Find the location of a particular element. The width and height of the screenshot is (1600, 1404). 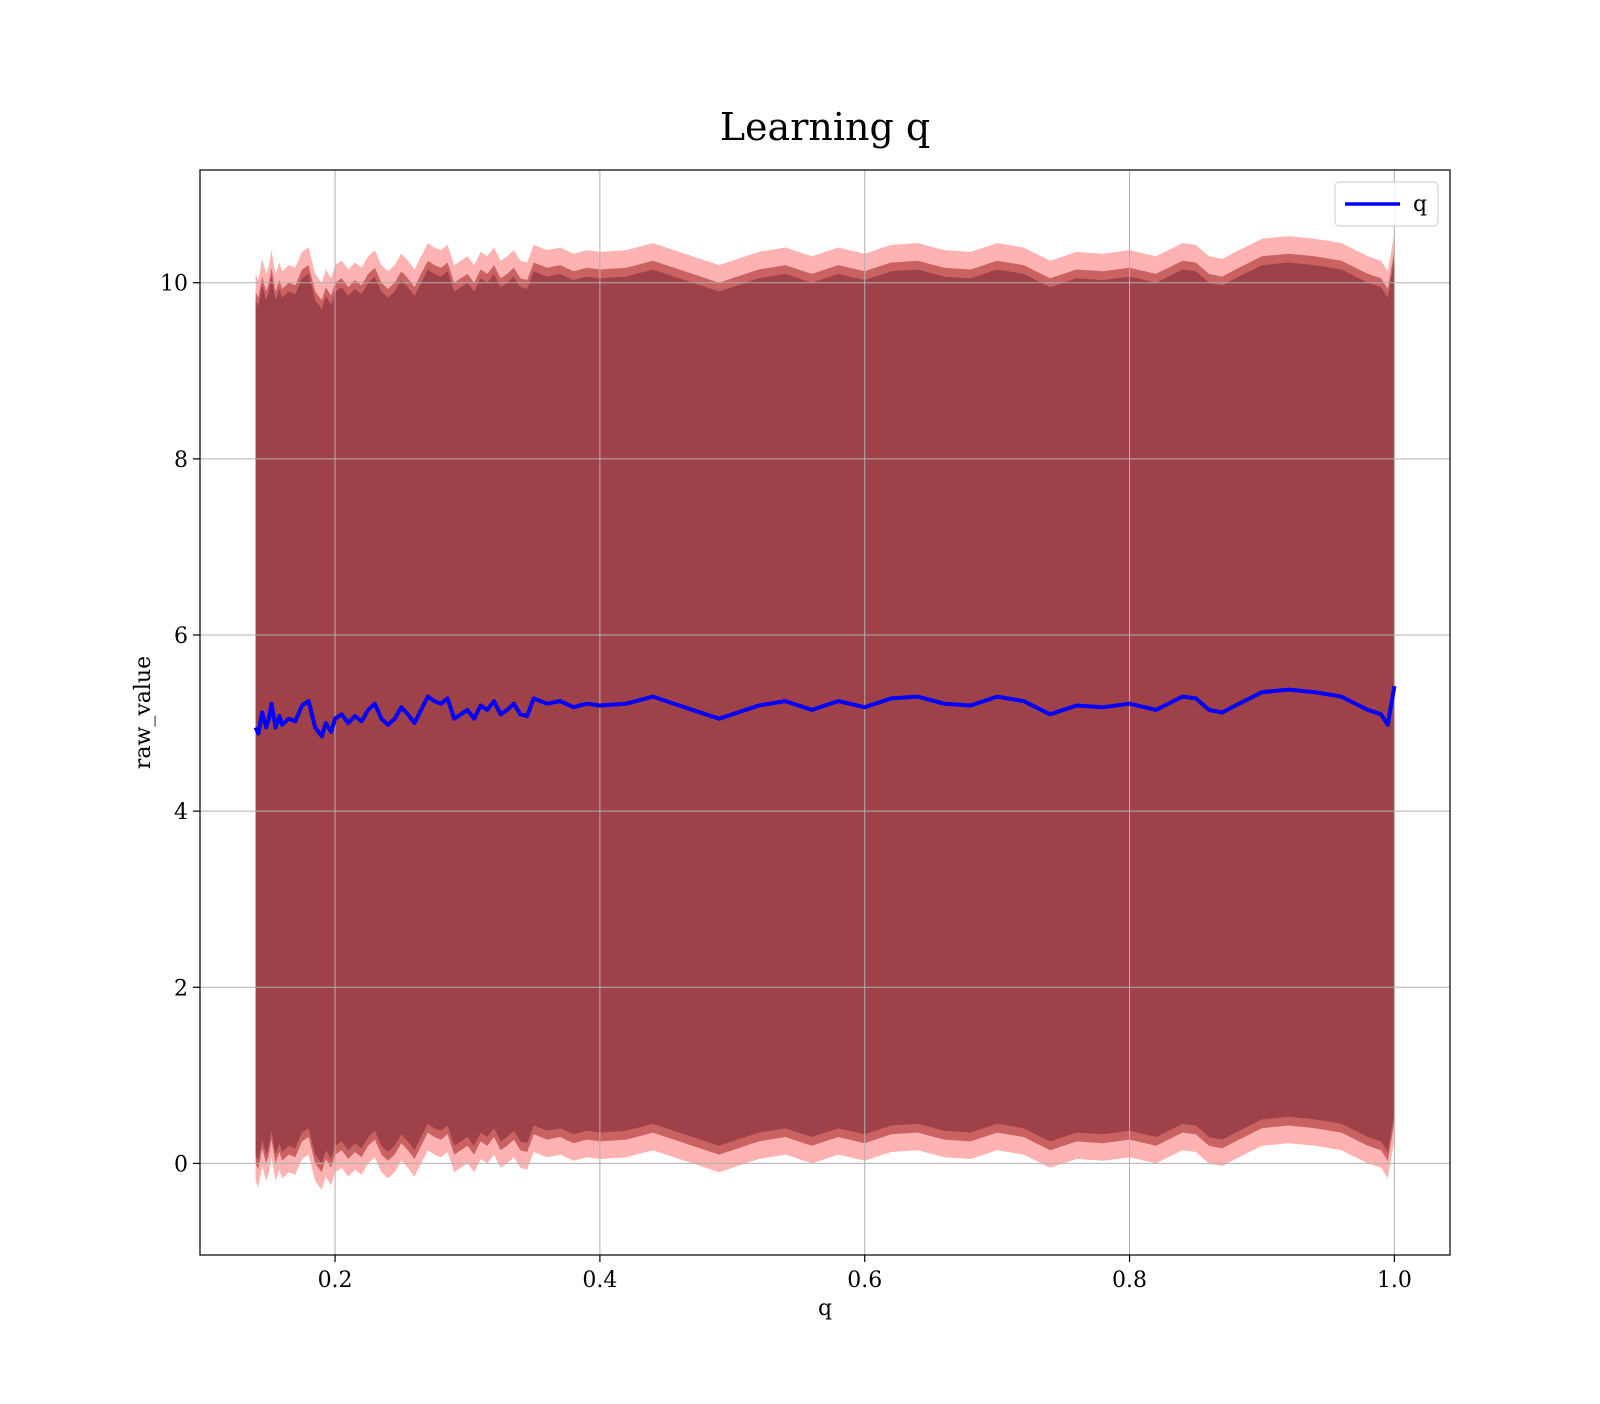

chart-title: Learning q is located at coordinates (825, 127).